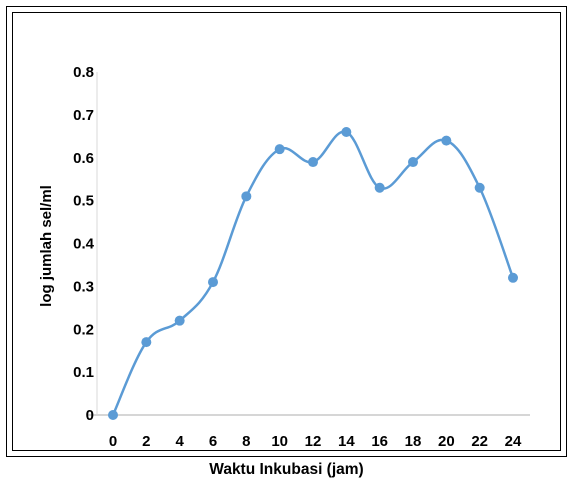  I want to click on y-tick-label: 0.5, so click(83, 201).